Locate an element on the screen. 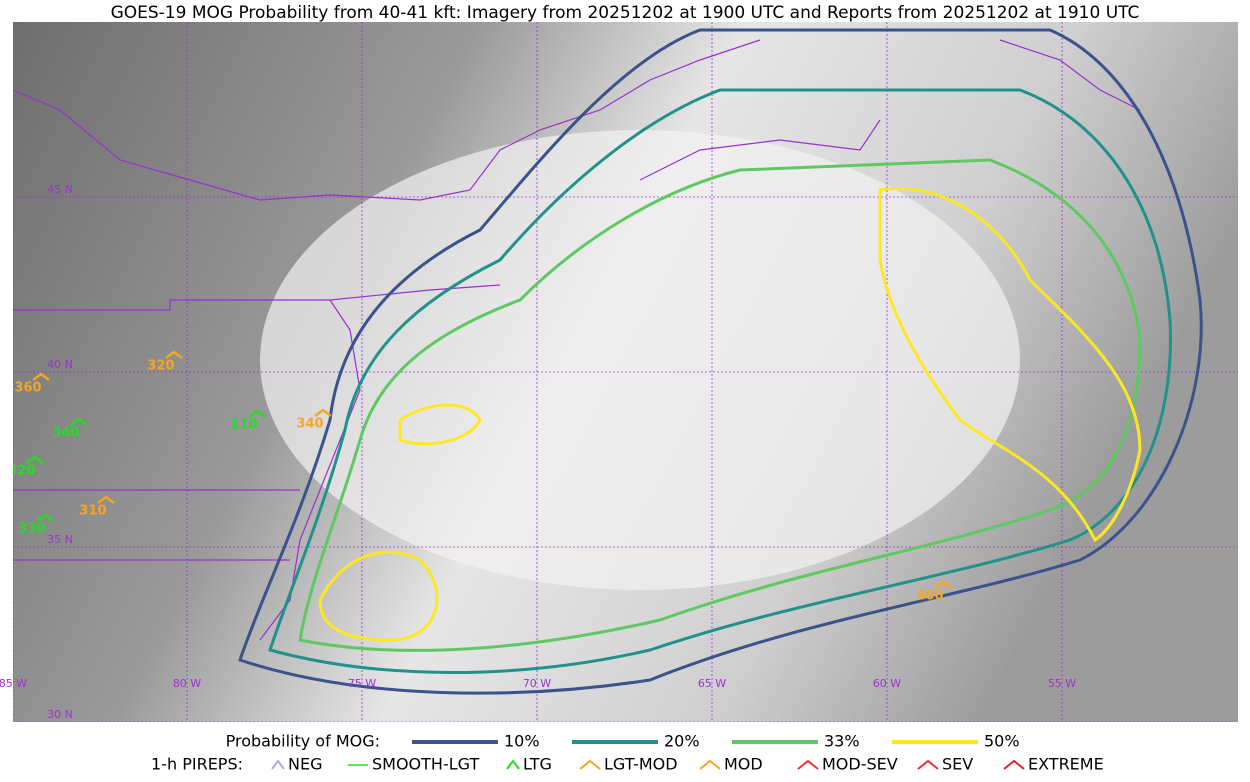  legend-item: MOD is located at coordinates (743, 764).